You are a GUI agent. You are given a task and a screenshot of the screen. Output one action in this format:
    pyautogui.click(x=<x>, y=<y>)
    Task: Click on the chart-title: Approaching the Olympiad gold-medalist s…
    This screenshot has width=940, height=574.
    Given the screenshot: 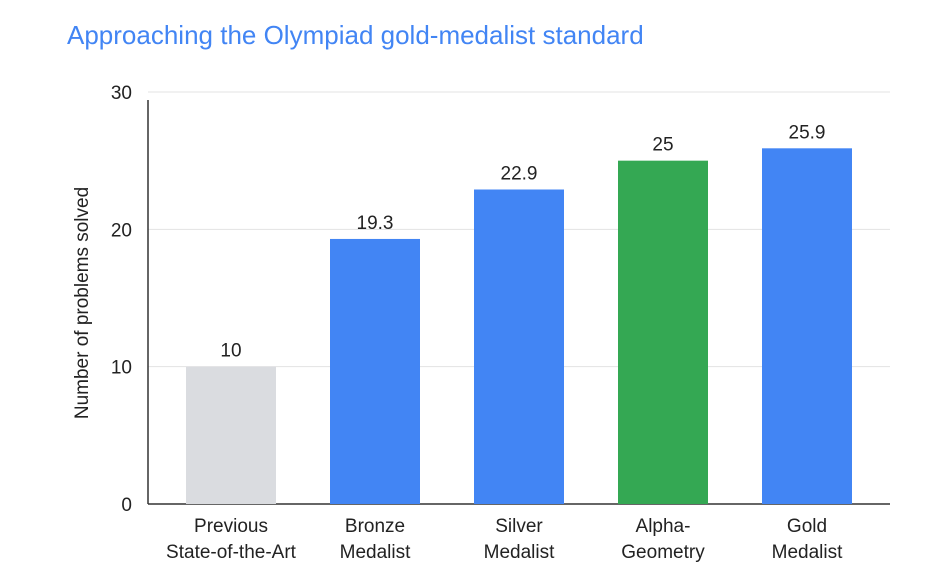 What is the action you would take?
    pyautogui.click(x=355, y=35)
    